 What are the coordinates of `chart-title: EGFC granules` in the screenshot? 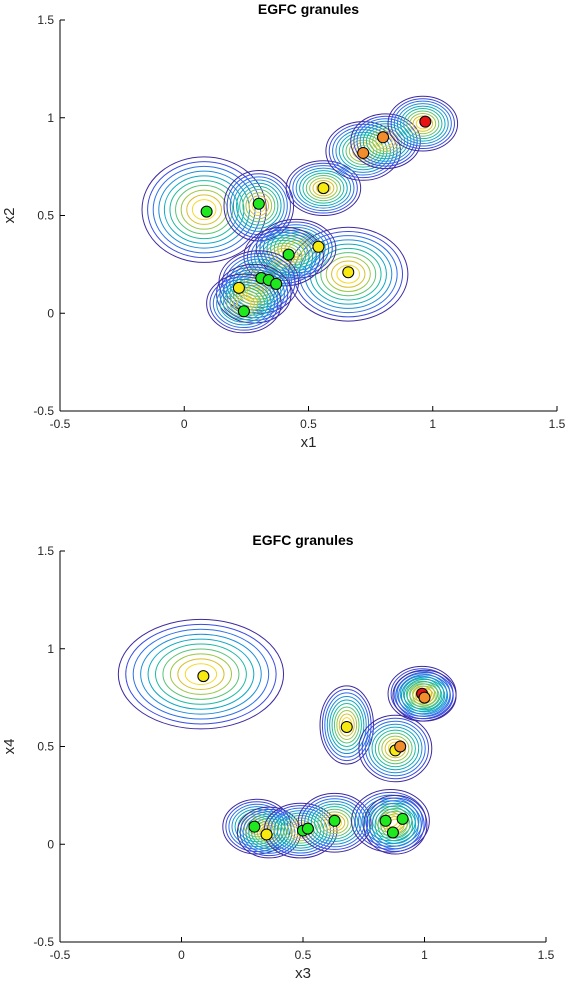 It's located at (308, 9).